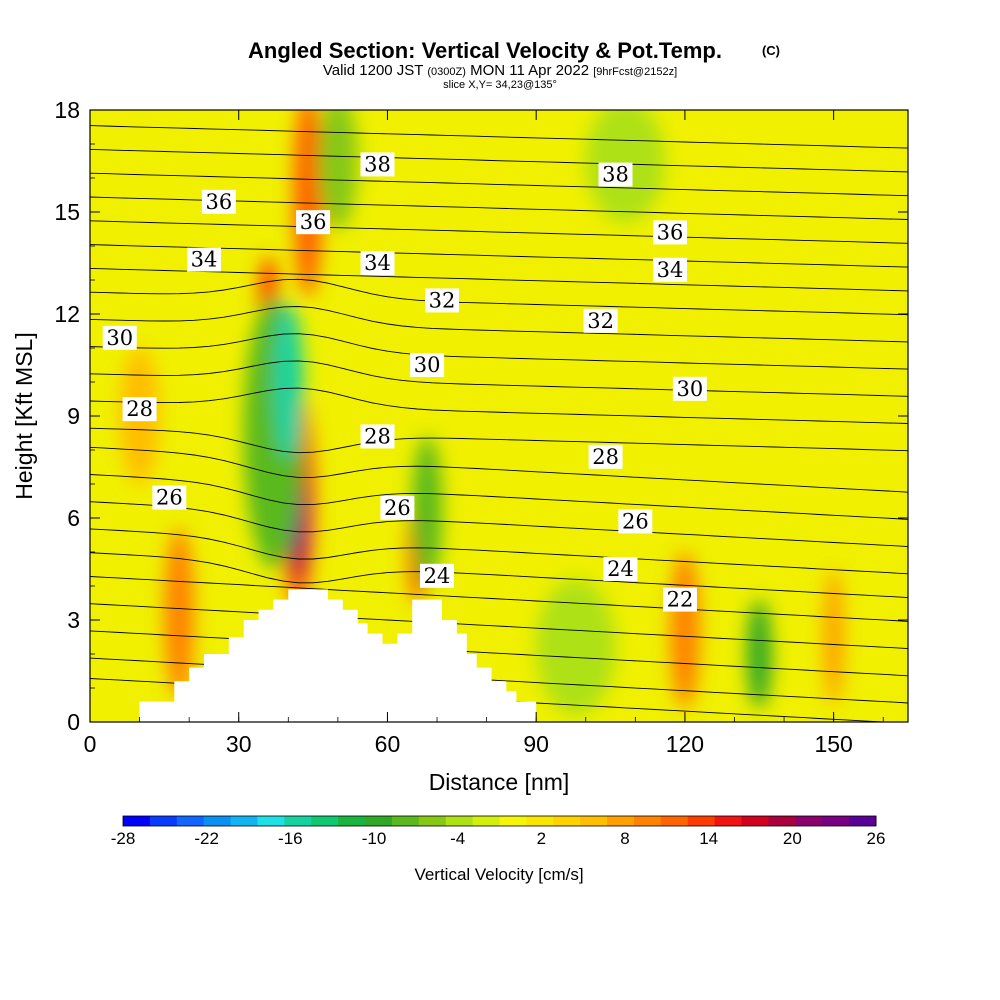  Describe the element at coordinates (446, 72) in the screenshot. I see `subtitle-zulu: (0300Z)` at that location.